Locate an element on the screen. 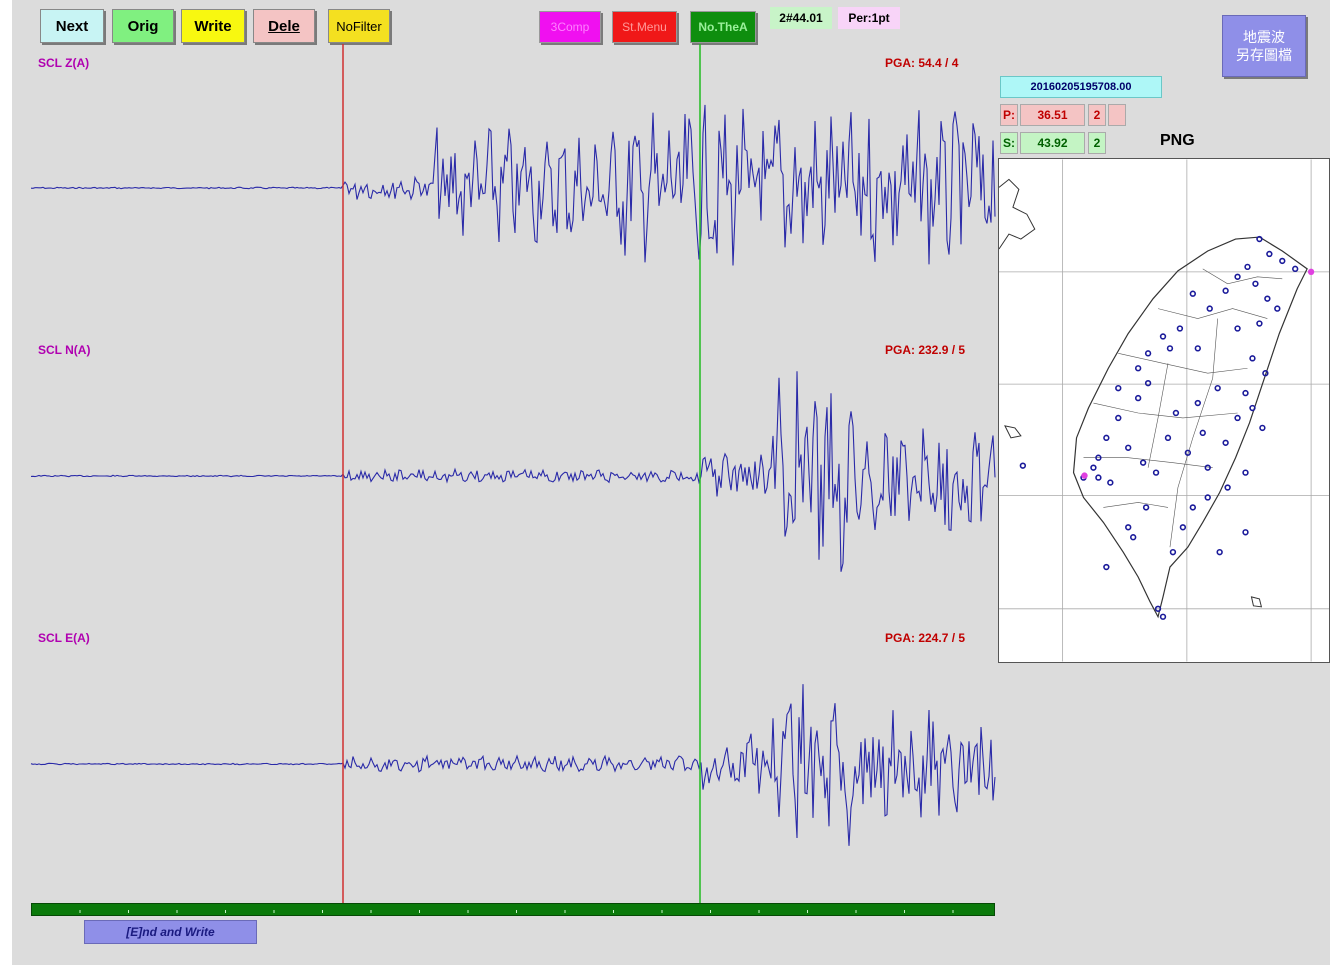 The width and height of the screenshot is (1330, 965). station-menu-button: St.Menu is located at coordinates (644, 27).